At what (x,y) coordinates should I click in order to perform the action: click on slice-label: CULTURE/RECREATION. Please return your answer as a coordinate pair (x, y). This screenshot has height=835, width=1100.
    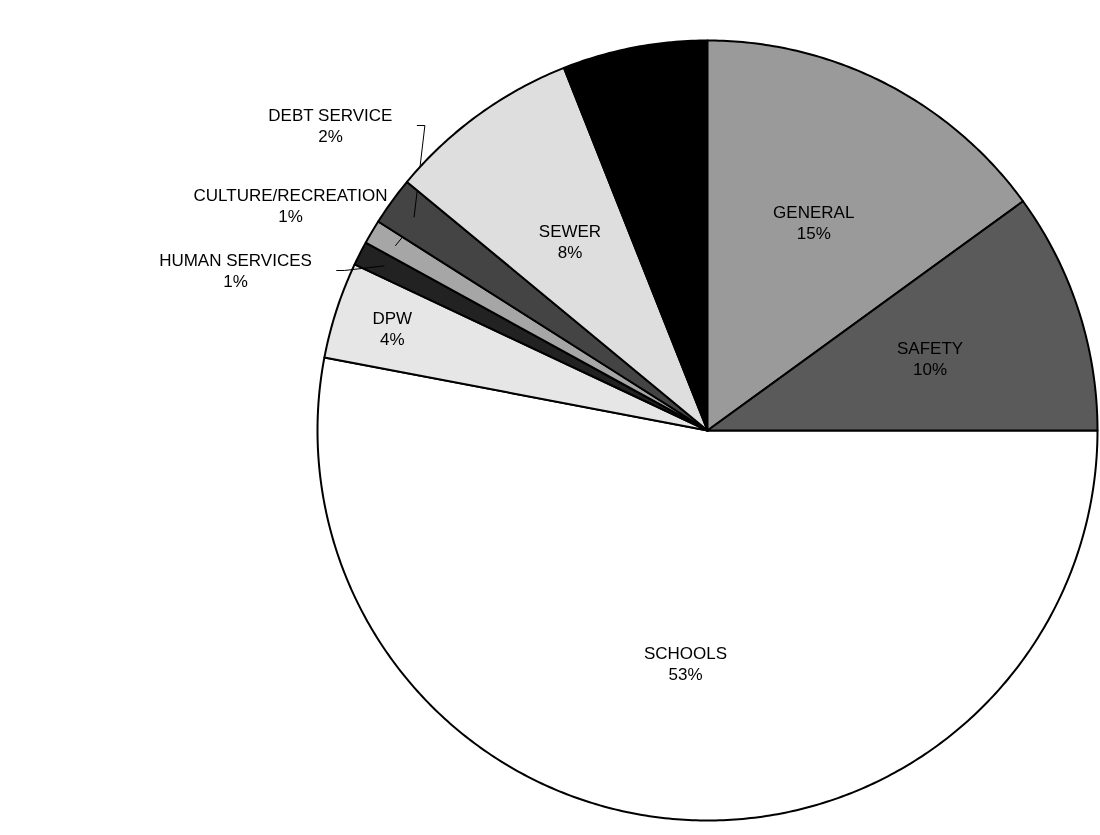
    Looking at the image, I should click on (290, 195).